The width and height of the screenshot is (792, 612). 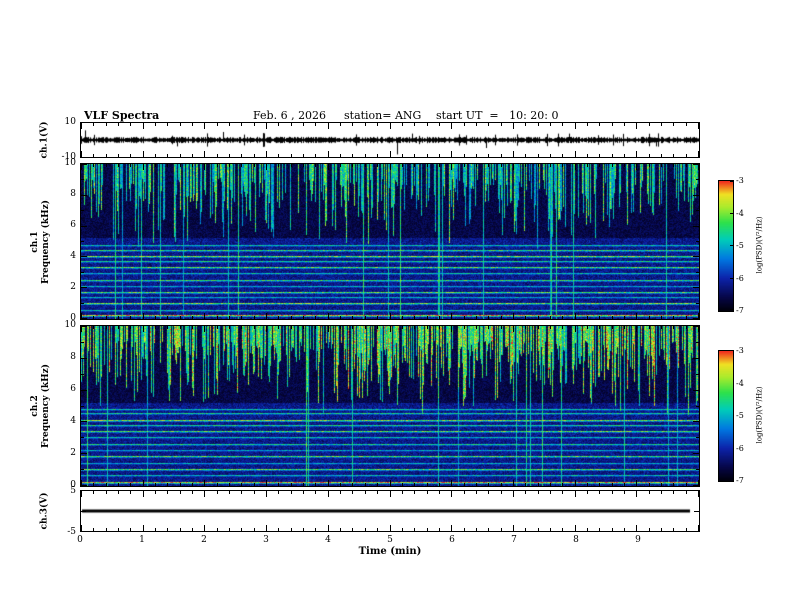 I want to click on colorbar-tick-label: -7, so click(x=740, y=480).